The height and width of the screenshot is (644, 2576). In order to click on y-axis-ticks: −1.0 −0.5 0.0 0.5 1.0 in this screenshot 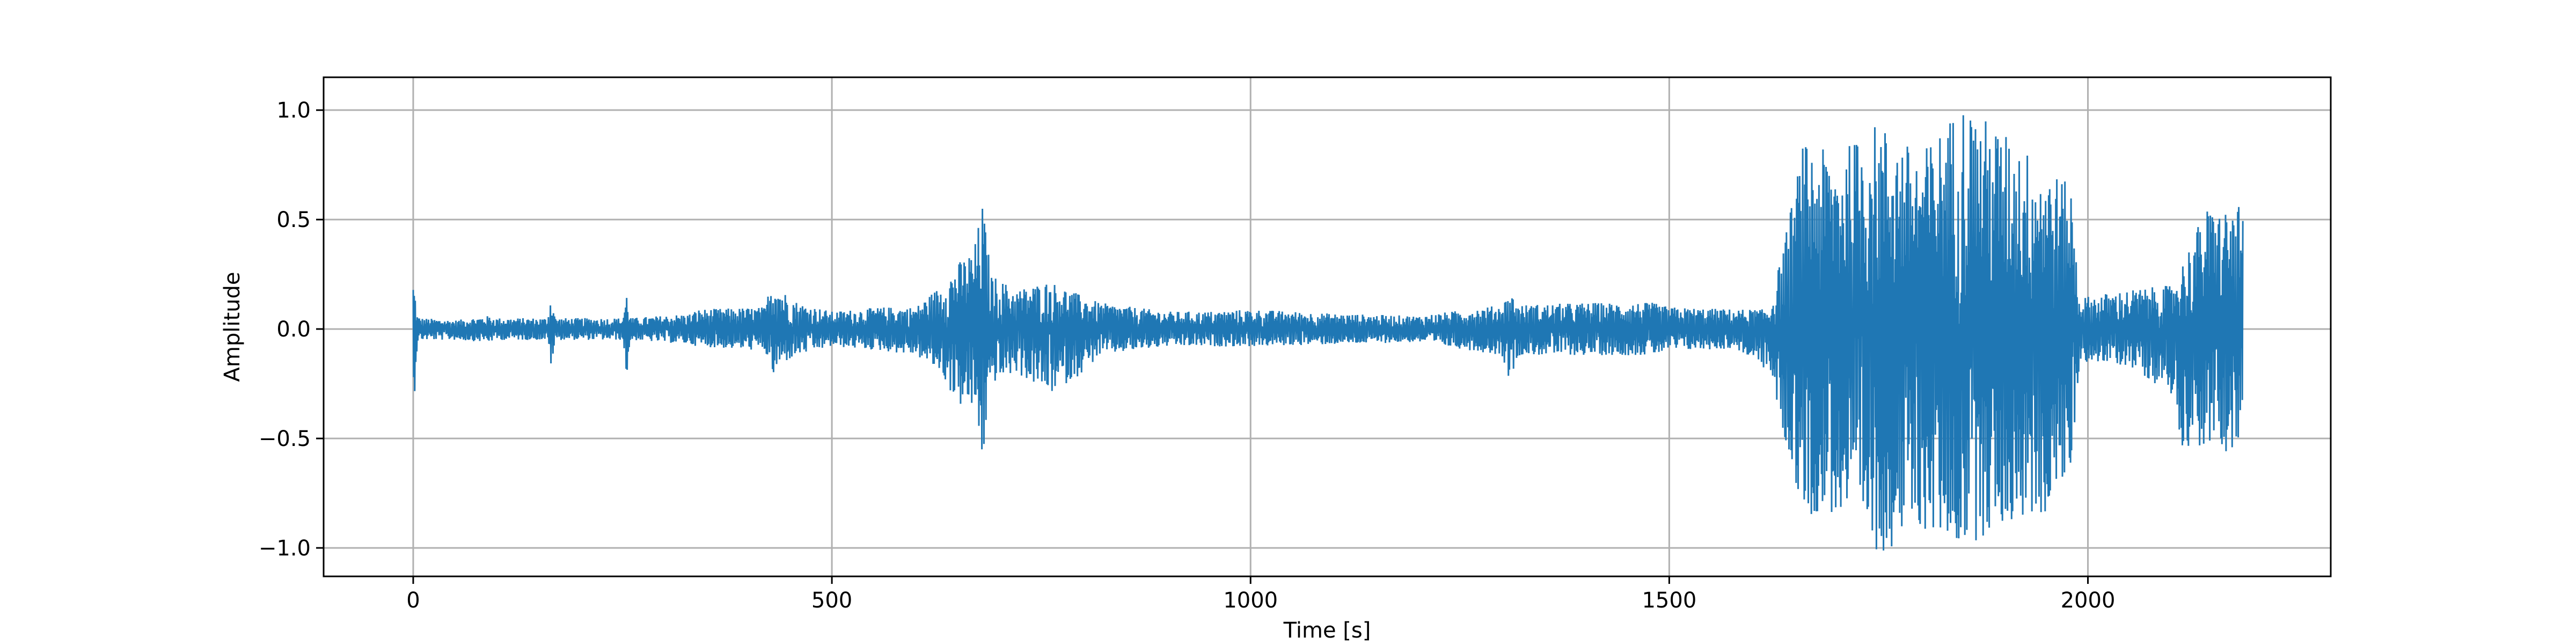, I will do `click(291, 329)`.